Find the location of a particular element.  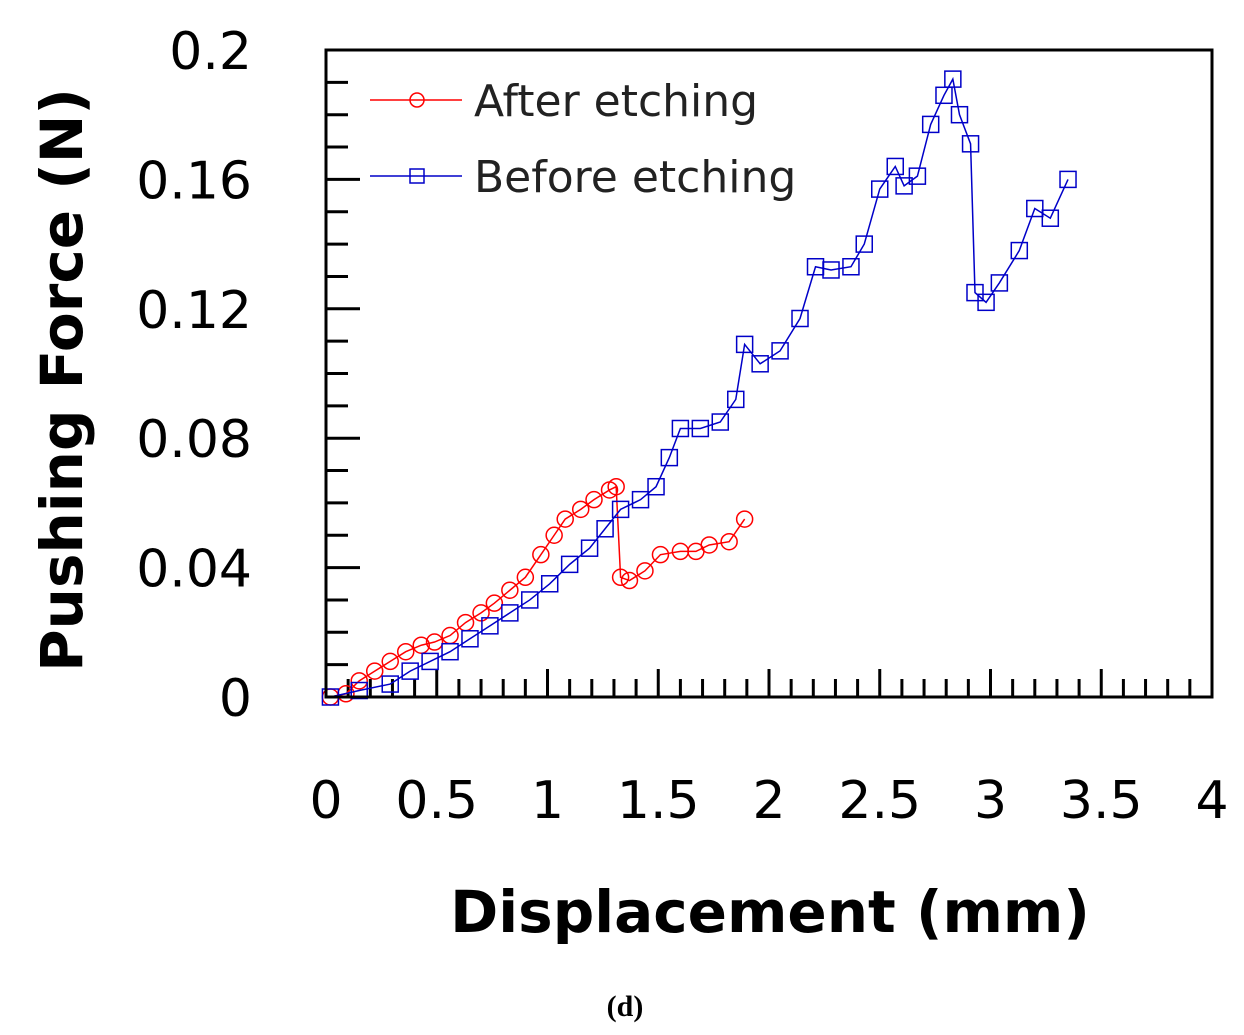

y-tick-label: 0.16 is located at coordinates (194, 181).